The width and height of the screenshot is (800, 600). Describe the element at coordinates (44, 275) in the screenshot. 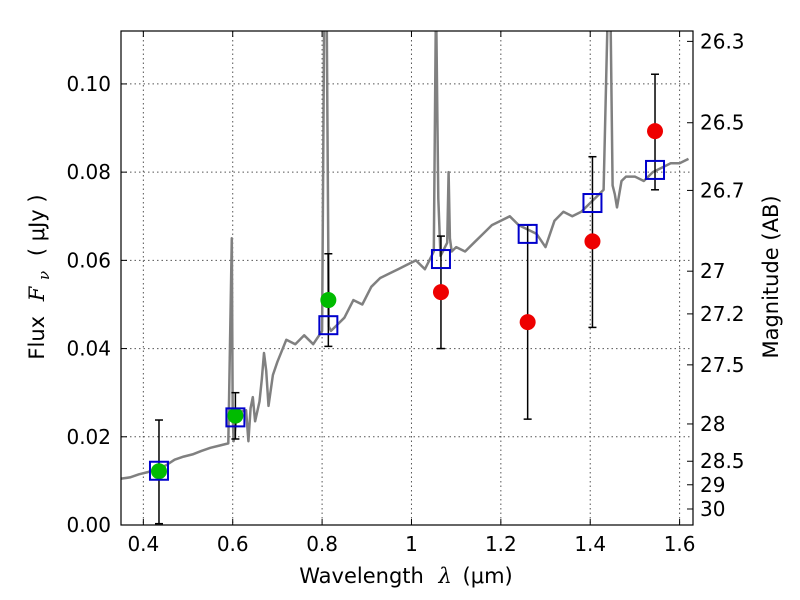

I see `y-axis-label-subscript: ν` at that location.